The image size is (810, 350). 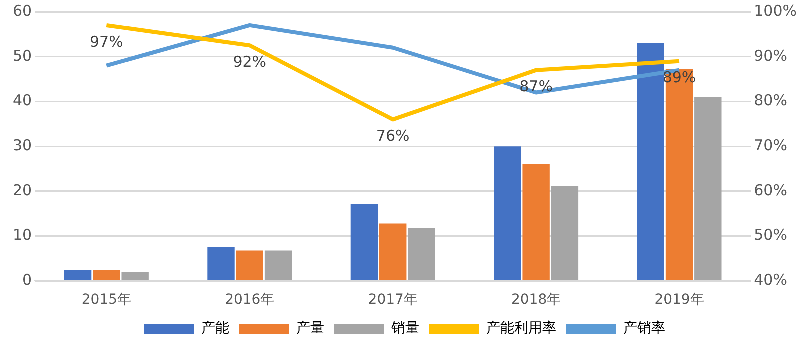 I want to click on y2-tick-label: 70%, so click(x=771, y=145).